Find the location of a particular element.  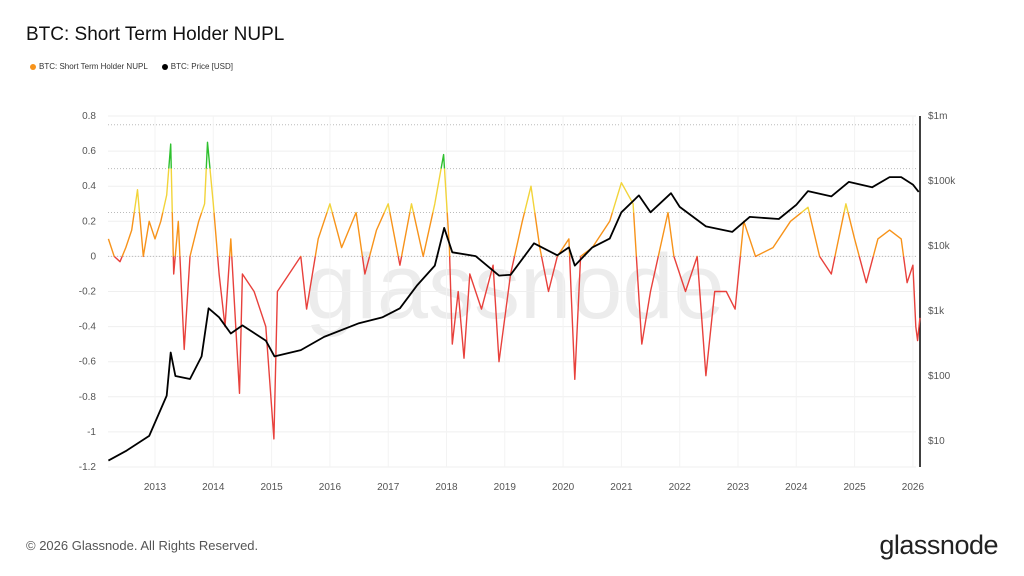

y-right-tick-label: $10k is located at coordinates (939, 246).